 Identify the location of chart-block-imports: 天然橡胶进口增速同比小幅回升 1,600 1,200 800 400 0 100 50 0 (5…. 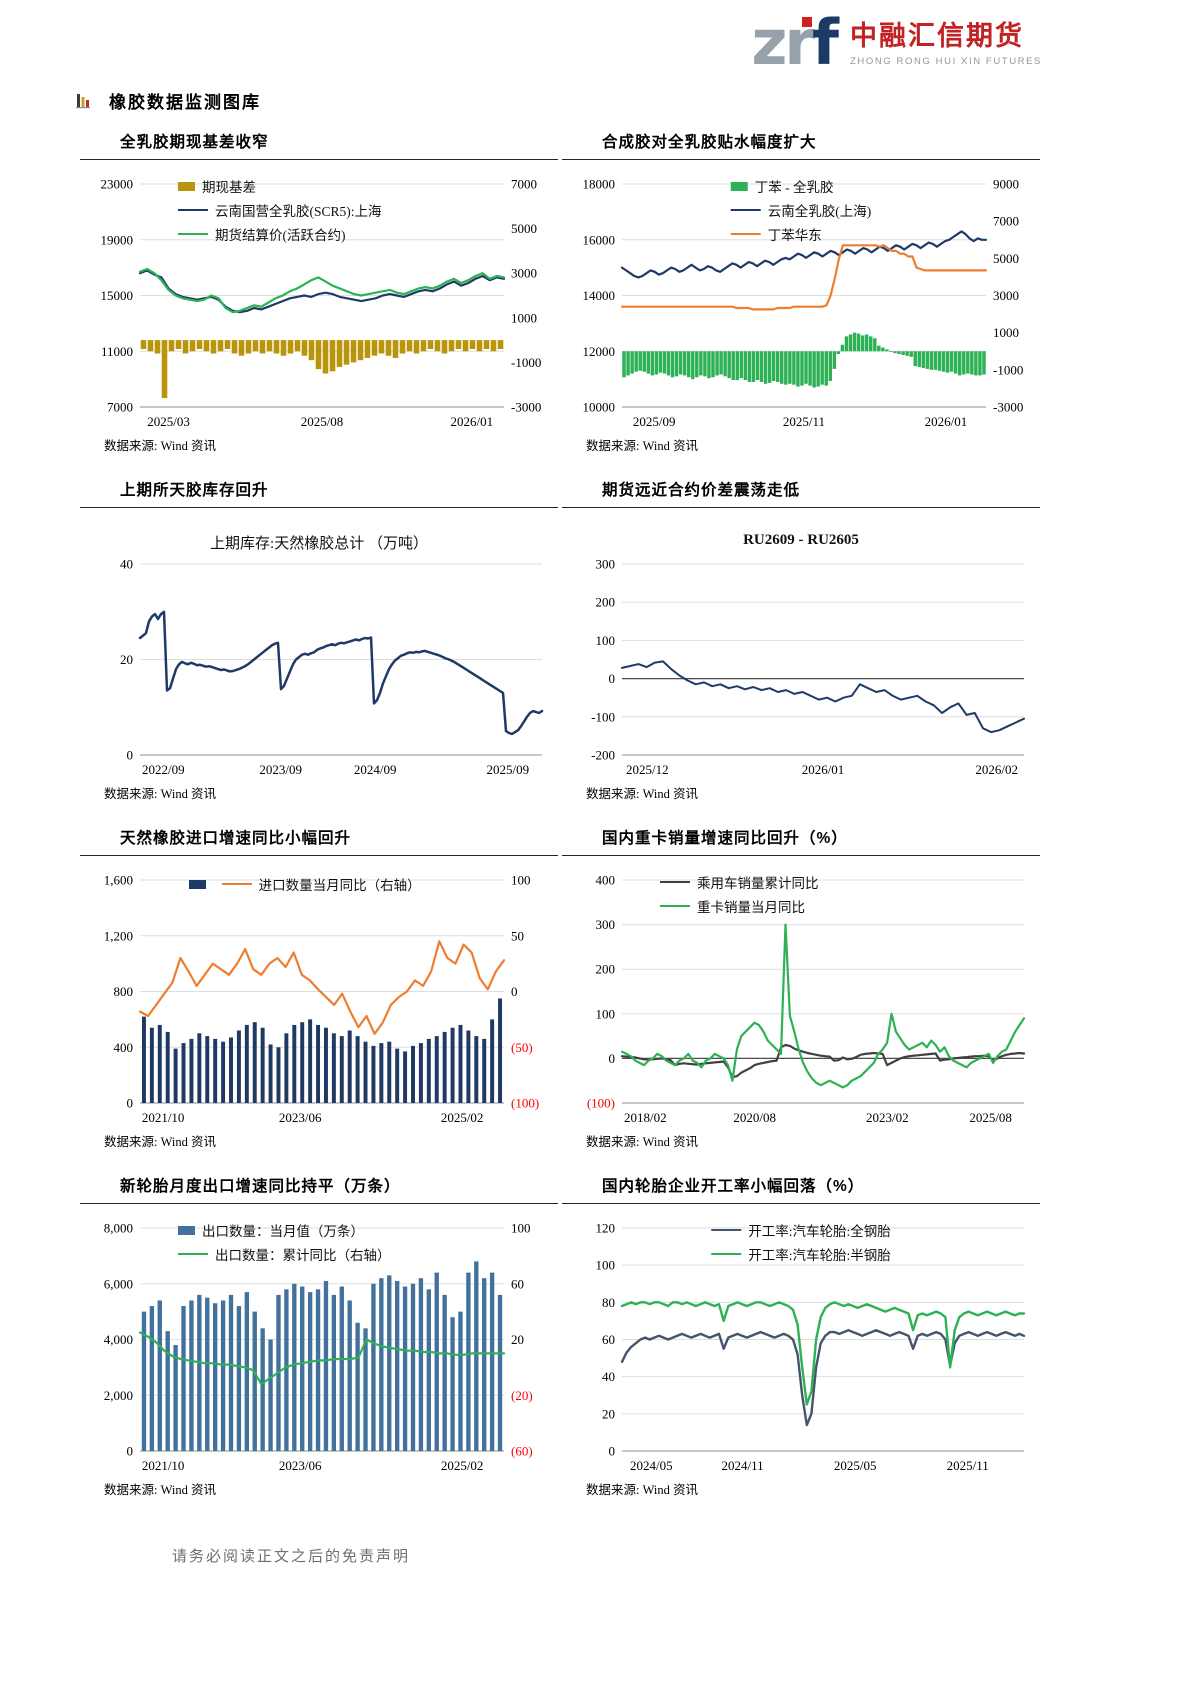
(319, 988).